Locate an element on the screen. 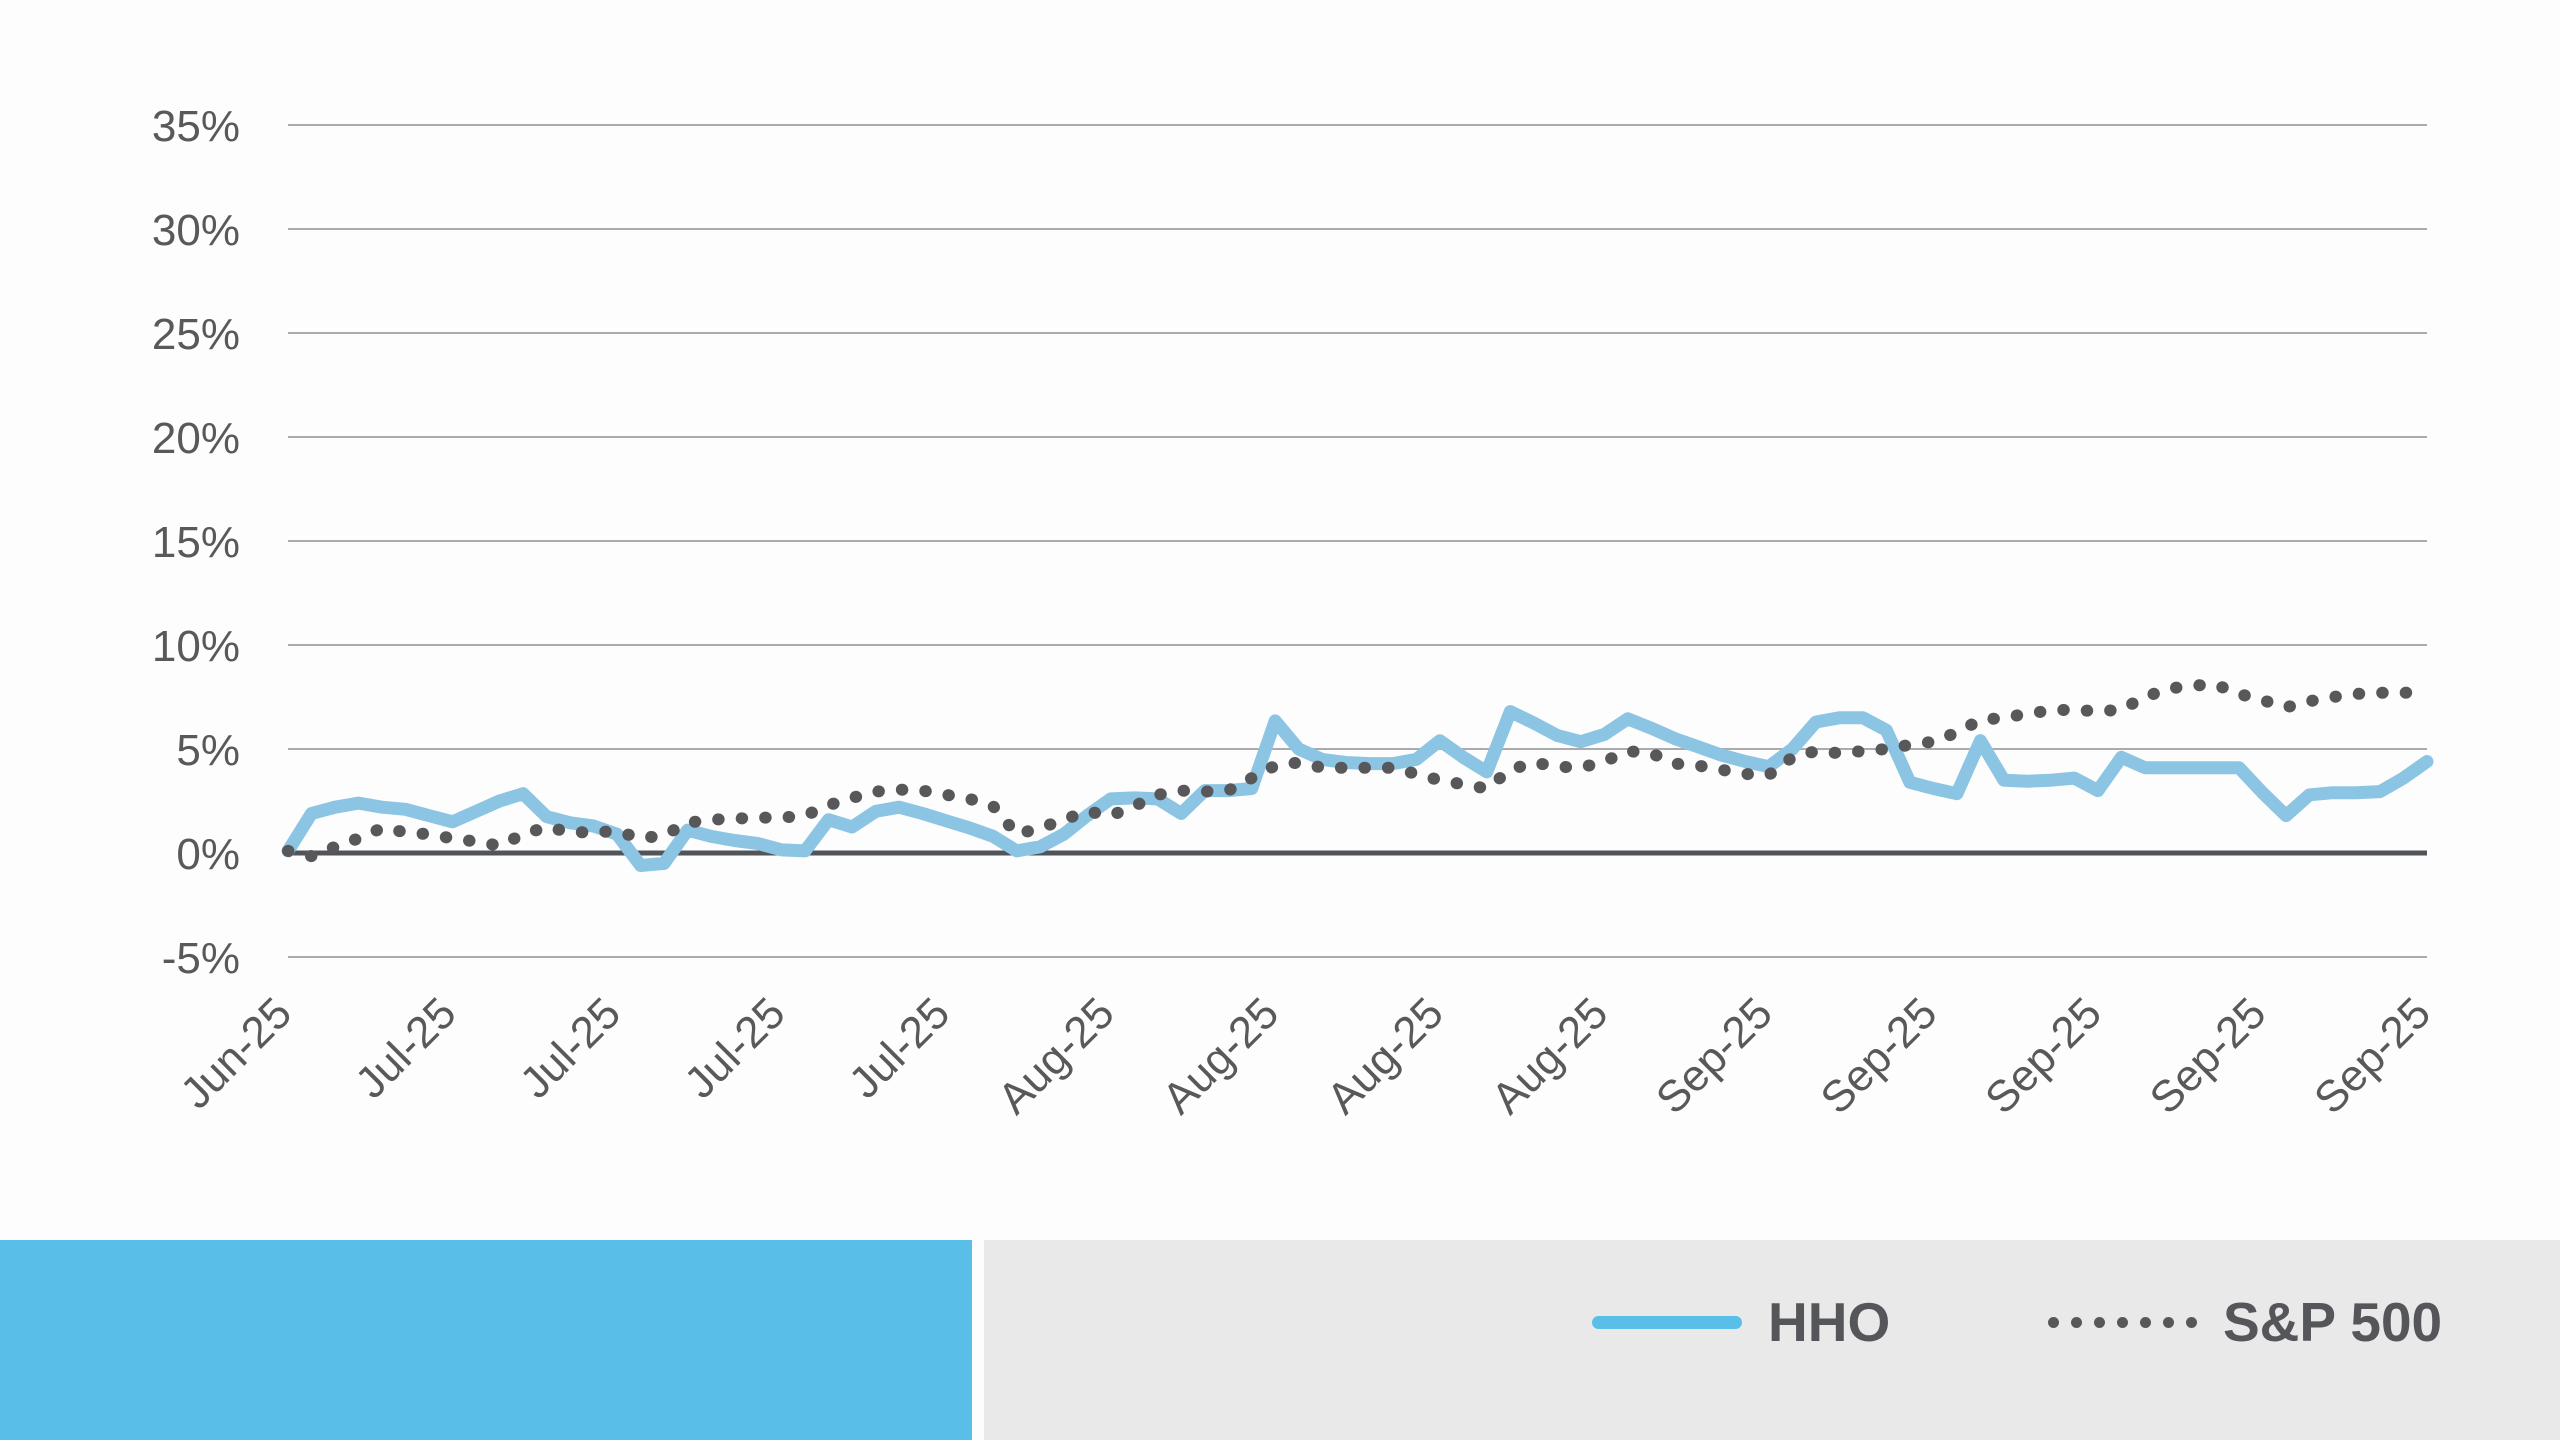 Image resolution: width=2560 pixels, height=1440 pixels. y-axis-tick-label: 35% is located at coordinates (196, 126).